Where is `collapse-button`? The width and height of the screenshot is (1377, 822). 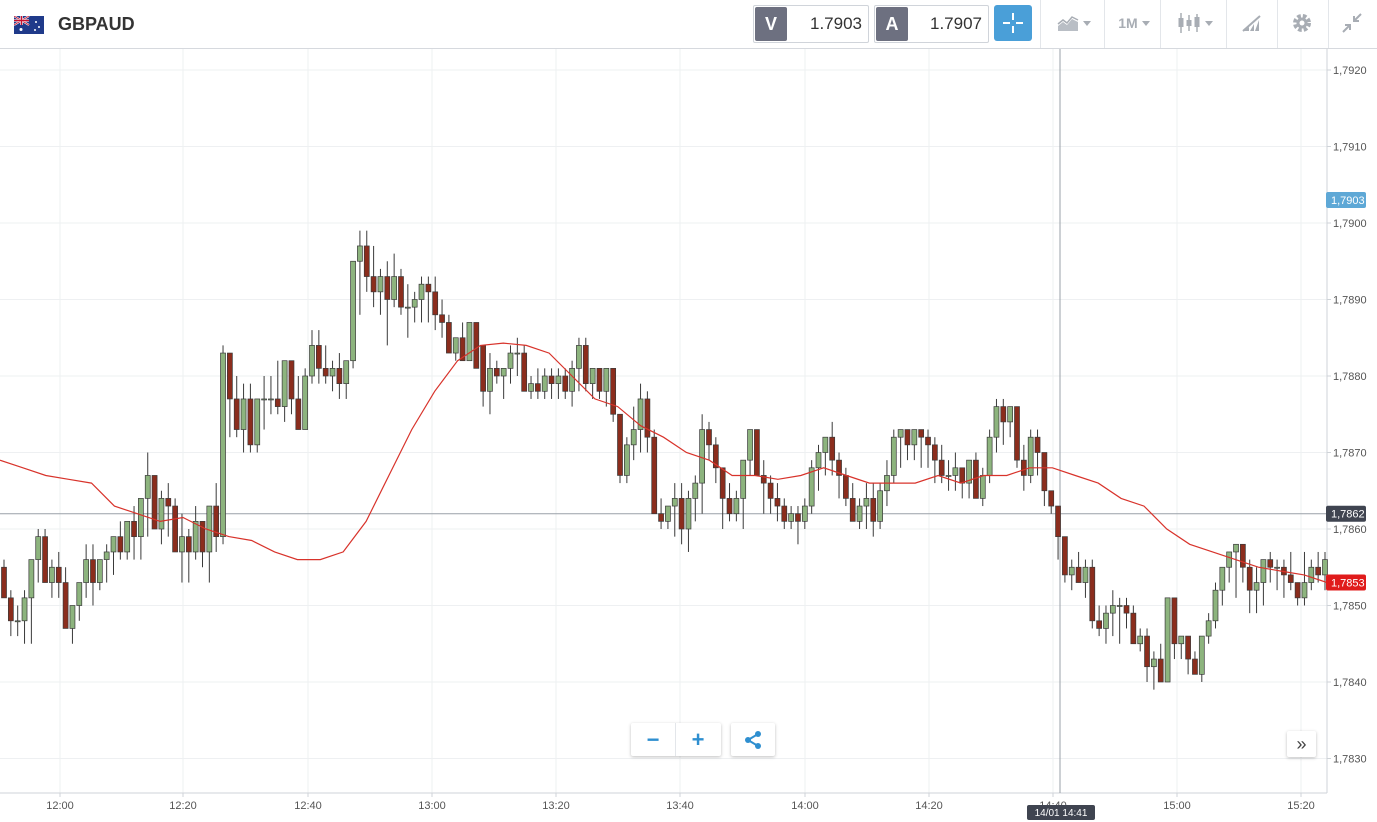
collapse-button is located at coordinates (1352, 23).